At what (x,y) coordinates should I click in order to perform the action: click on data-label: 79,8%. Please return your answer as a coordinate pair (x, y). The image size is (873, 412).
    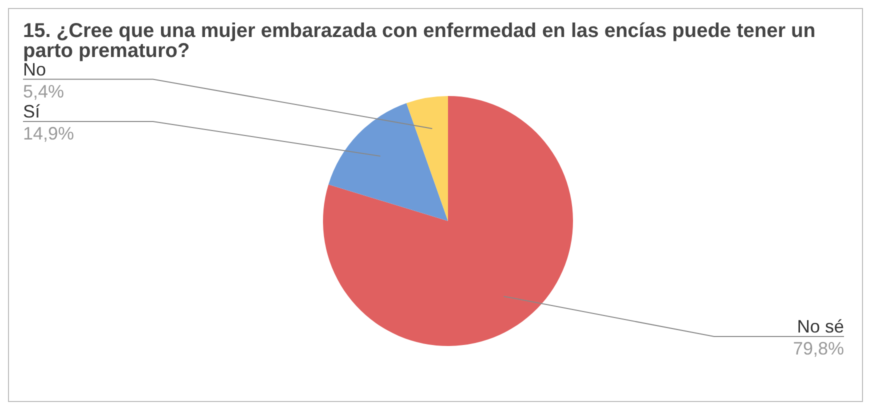
    Looking at the image, I should click on (818, 348).